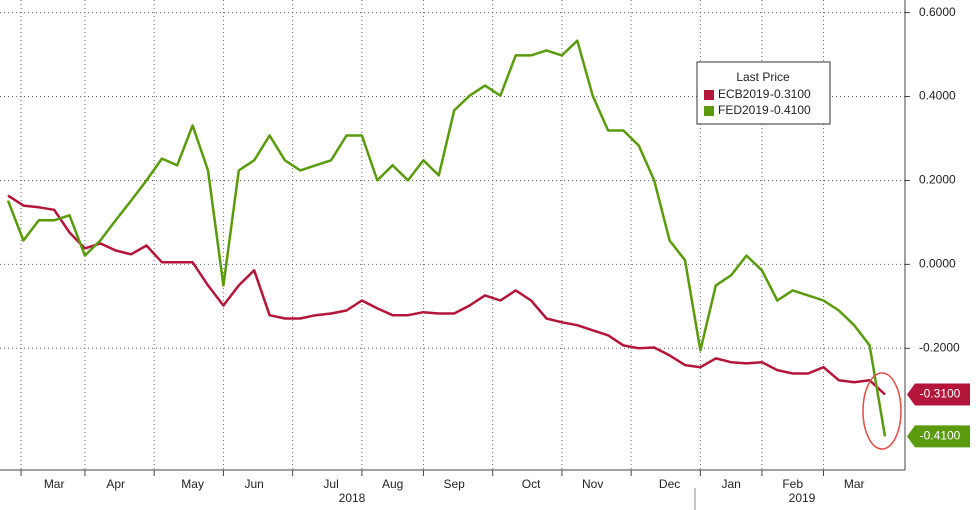 This screenshot has width=976, height=510. What do you see at coordinates (192, 484) in the screenshot?
I see `x-tick-label: May` at bounding box center [192, 484].